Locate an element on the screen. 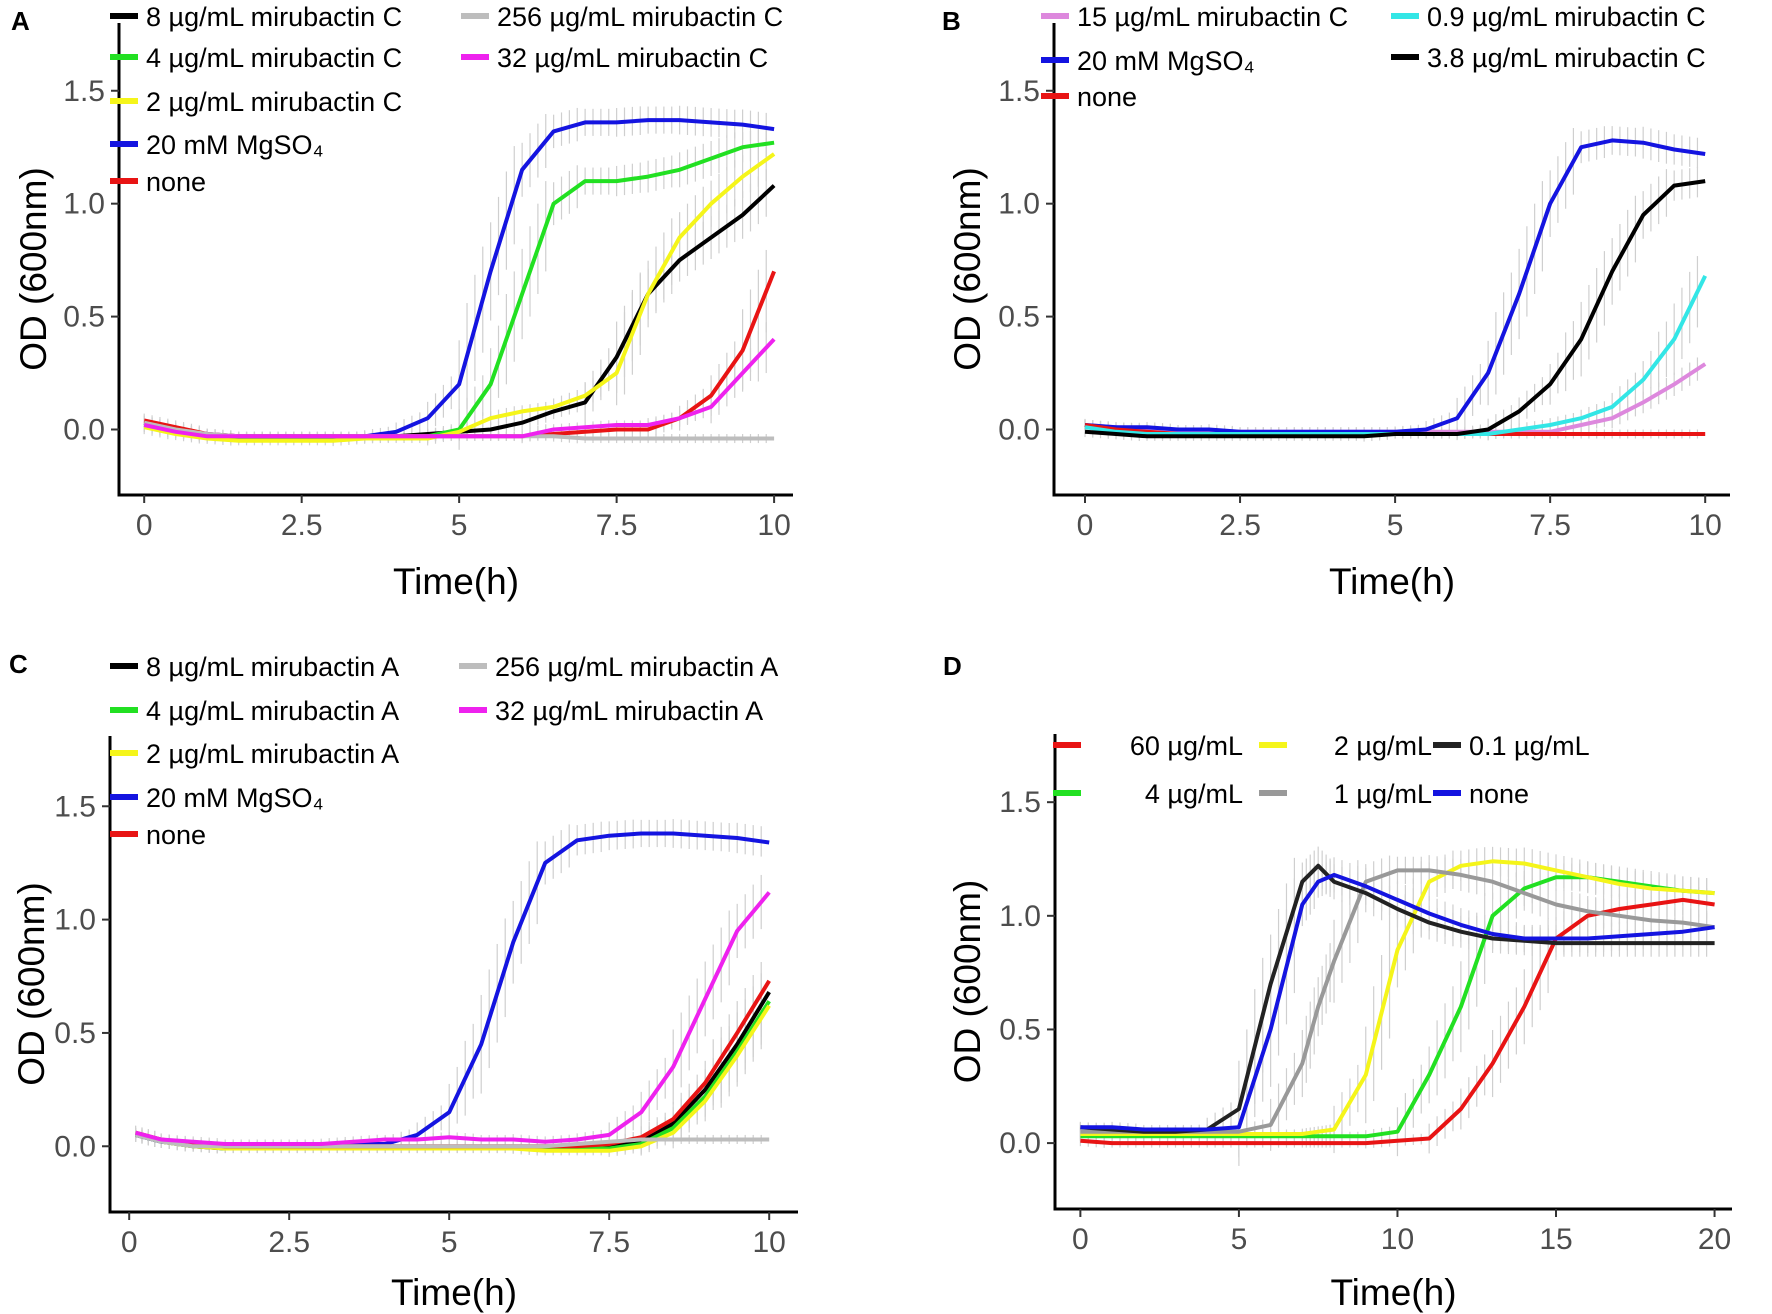  legend-item: 32 µg/mL mirubactin A is located at coordinates (611, 711).